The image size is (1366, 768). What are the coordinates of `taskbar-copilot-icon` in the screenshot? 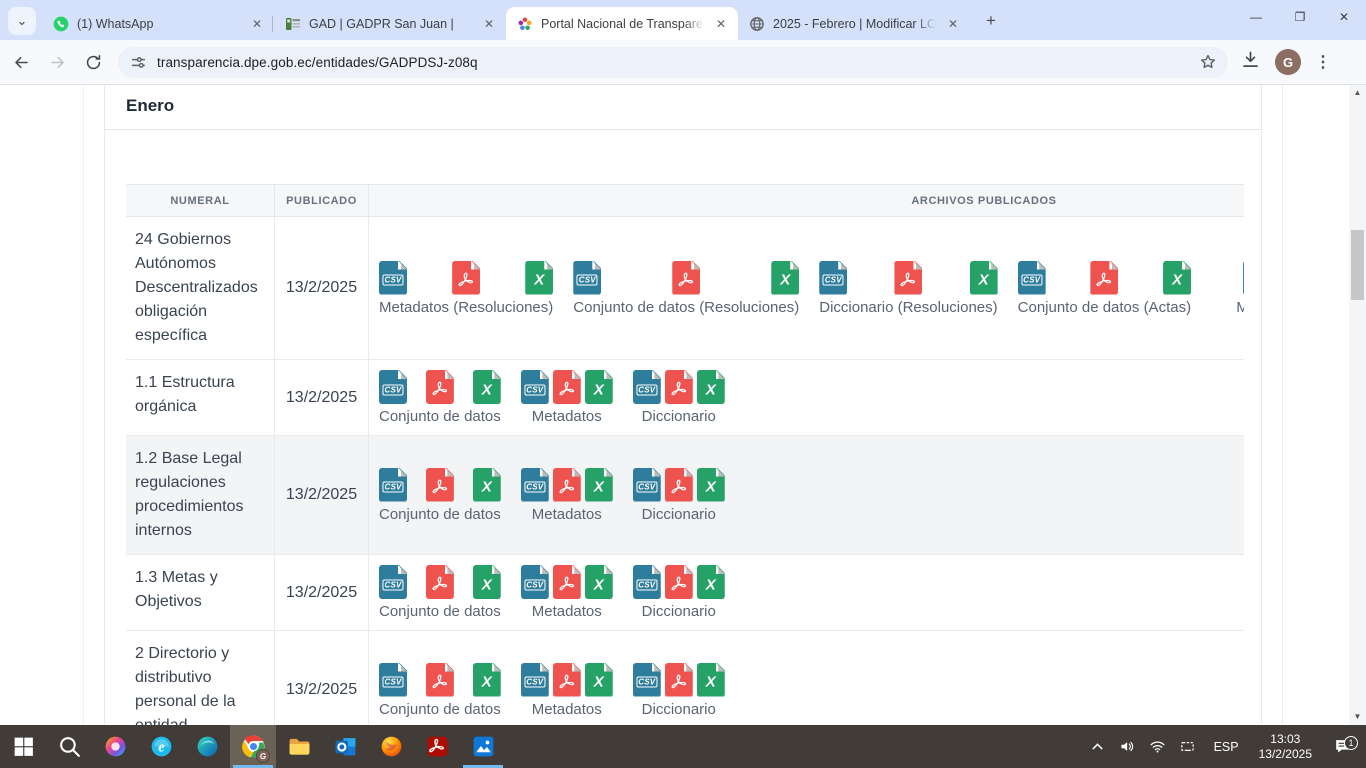 It's located at (115, 746).